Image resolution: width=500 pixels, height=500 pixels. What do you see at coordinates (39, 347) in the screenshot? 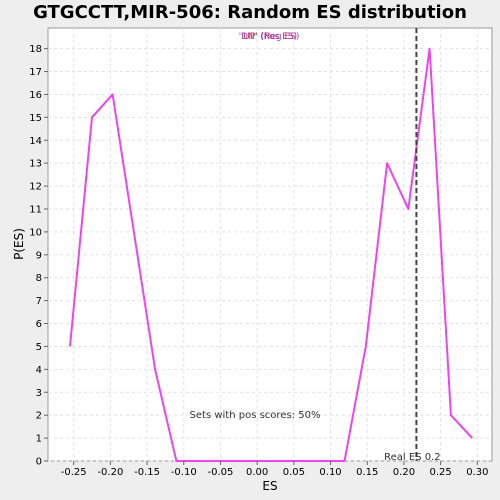
I see `y-tick-label: 5` at bounding box center [39, 347].